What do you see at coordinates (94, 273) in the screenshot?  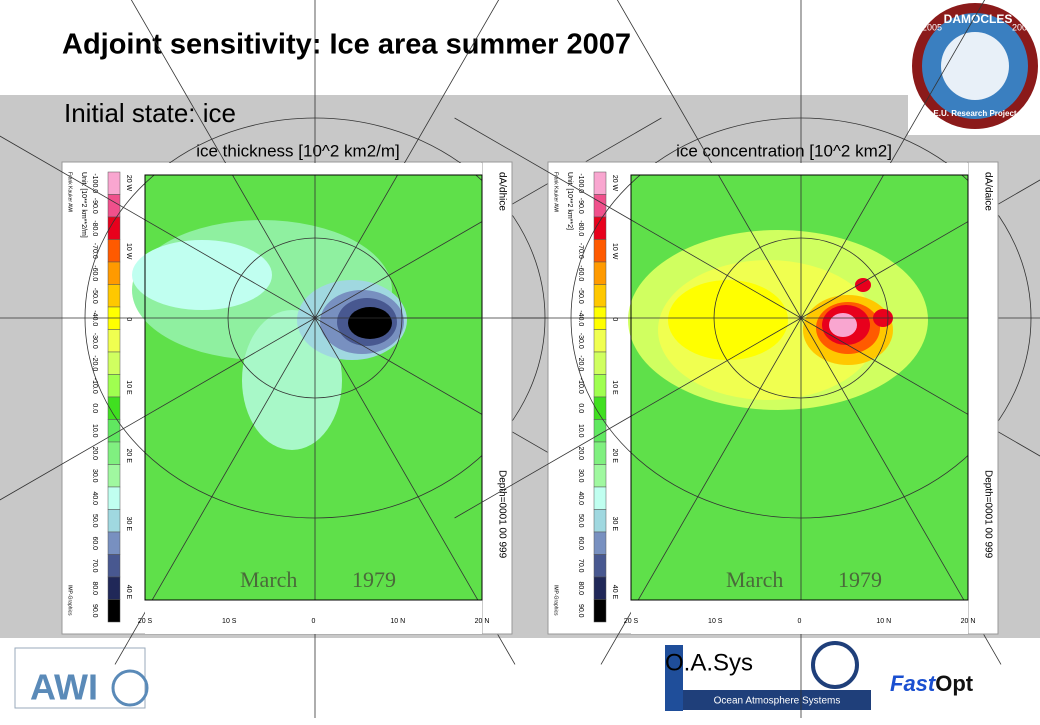 I see `colorbar-label: -60.0` at bounding box center [94, 273].